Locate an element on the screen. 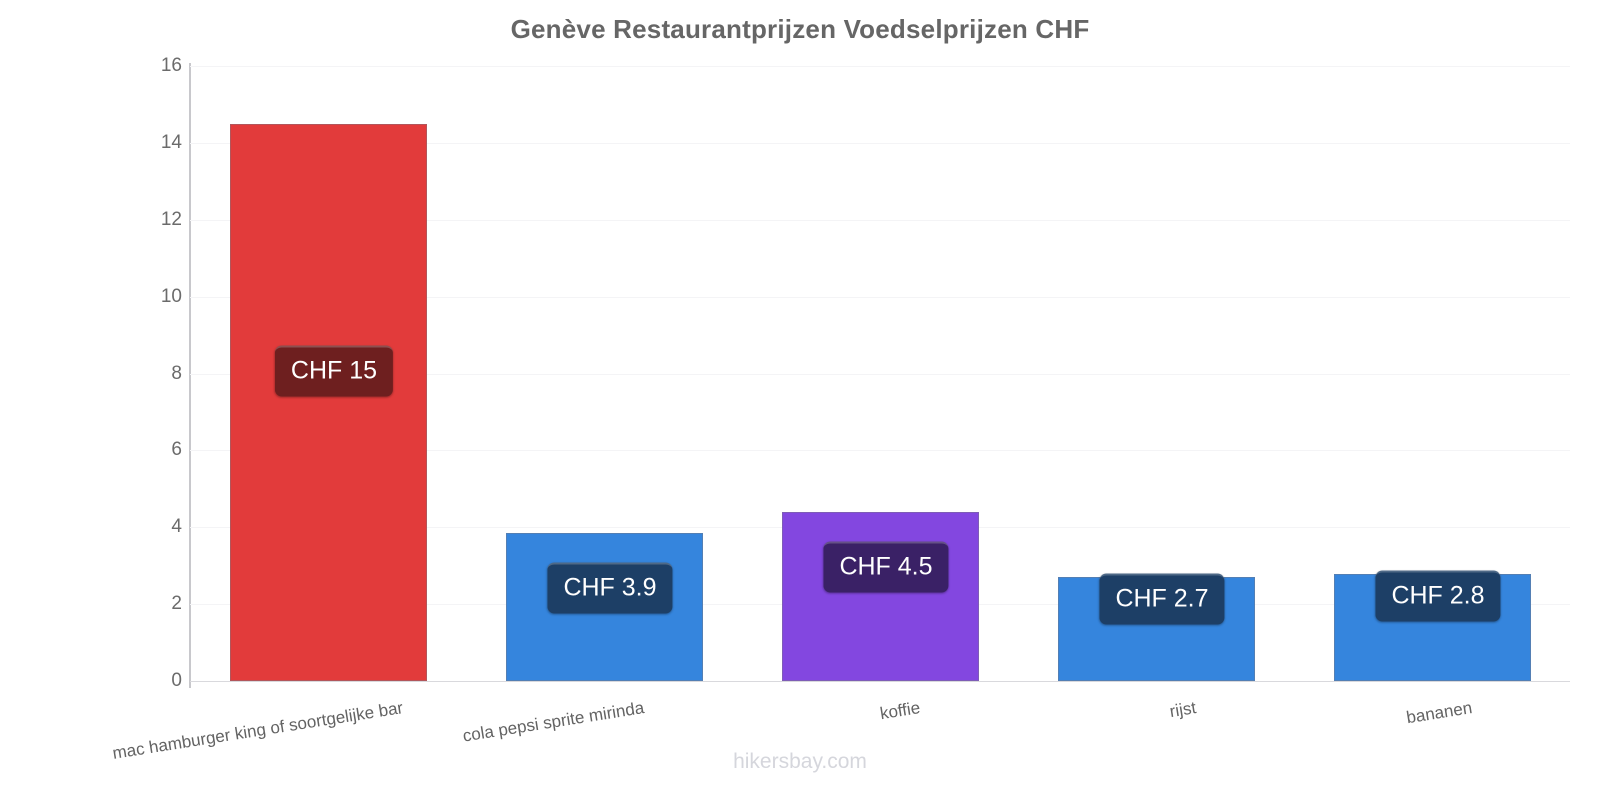  y-axis-tick-label: 4 is located at coordinates (176, 527).